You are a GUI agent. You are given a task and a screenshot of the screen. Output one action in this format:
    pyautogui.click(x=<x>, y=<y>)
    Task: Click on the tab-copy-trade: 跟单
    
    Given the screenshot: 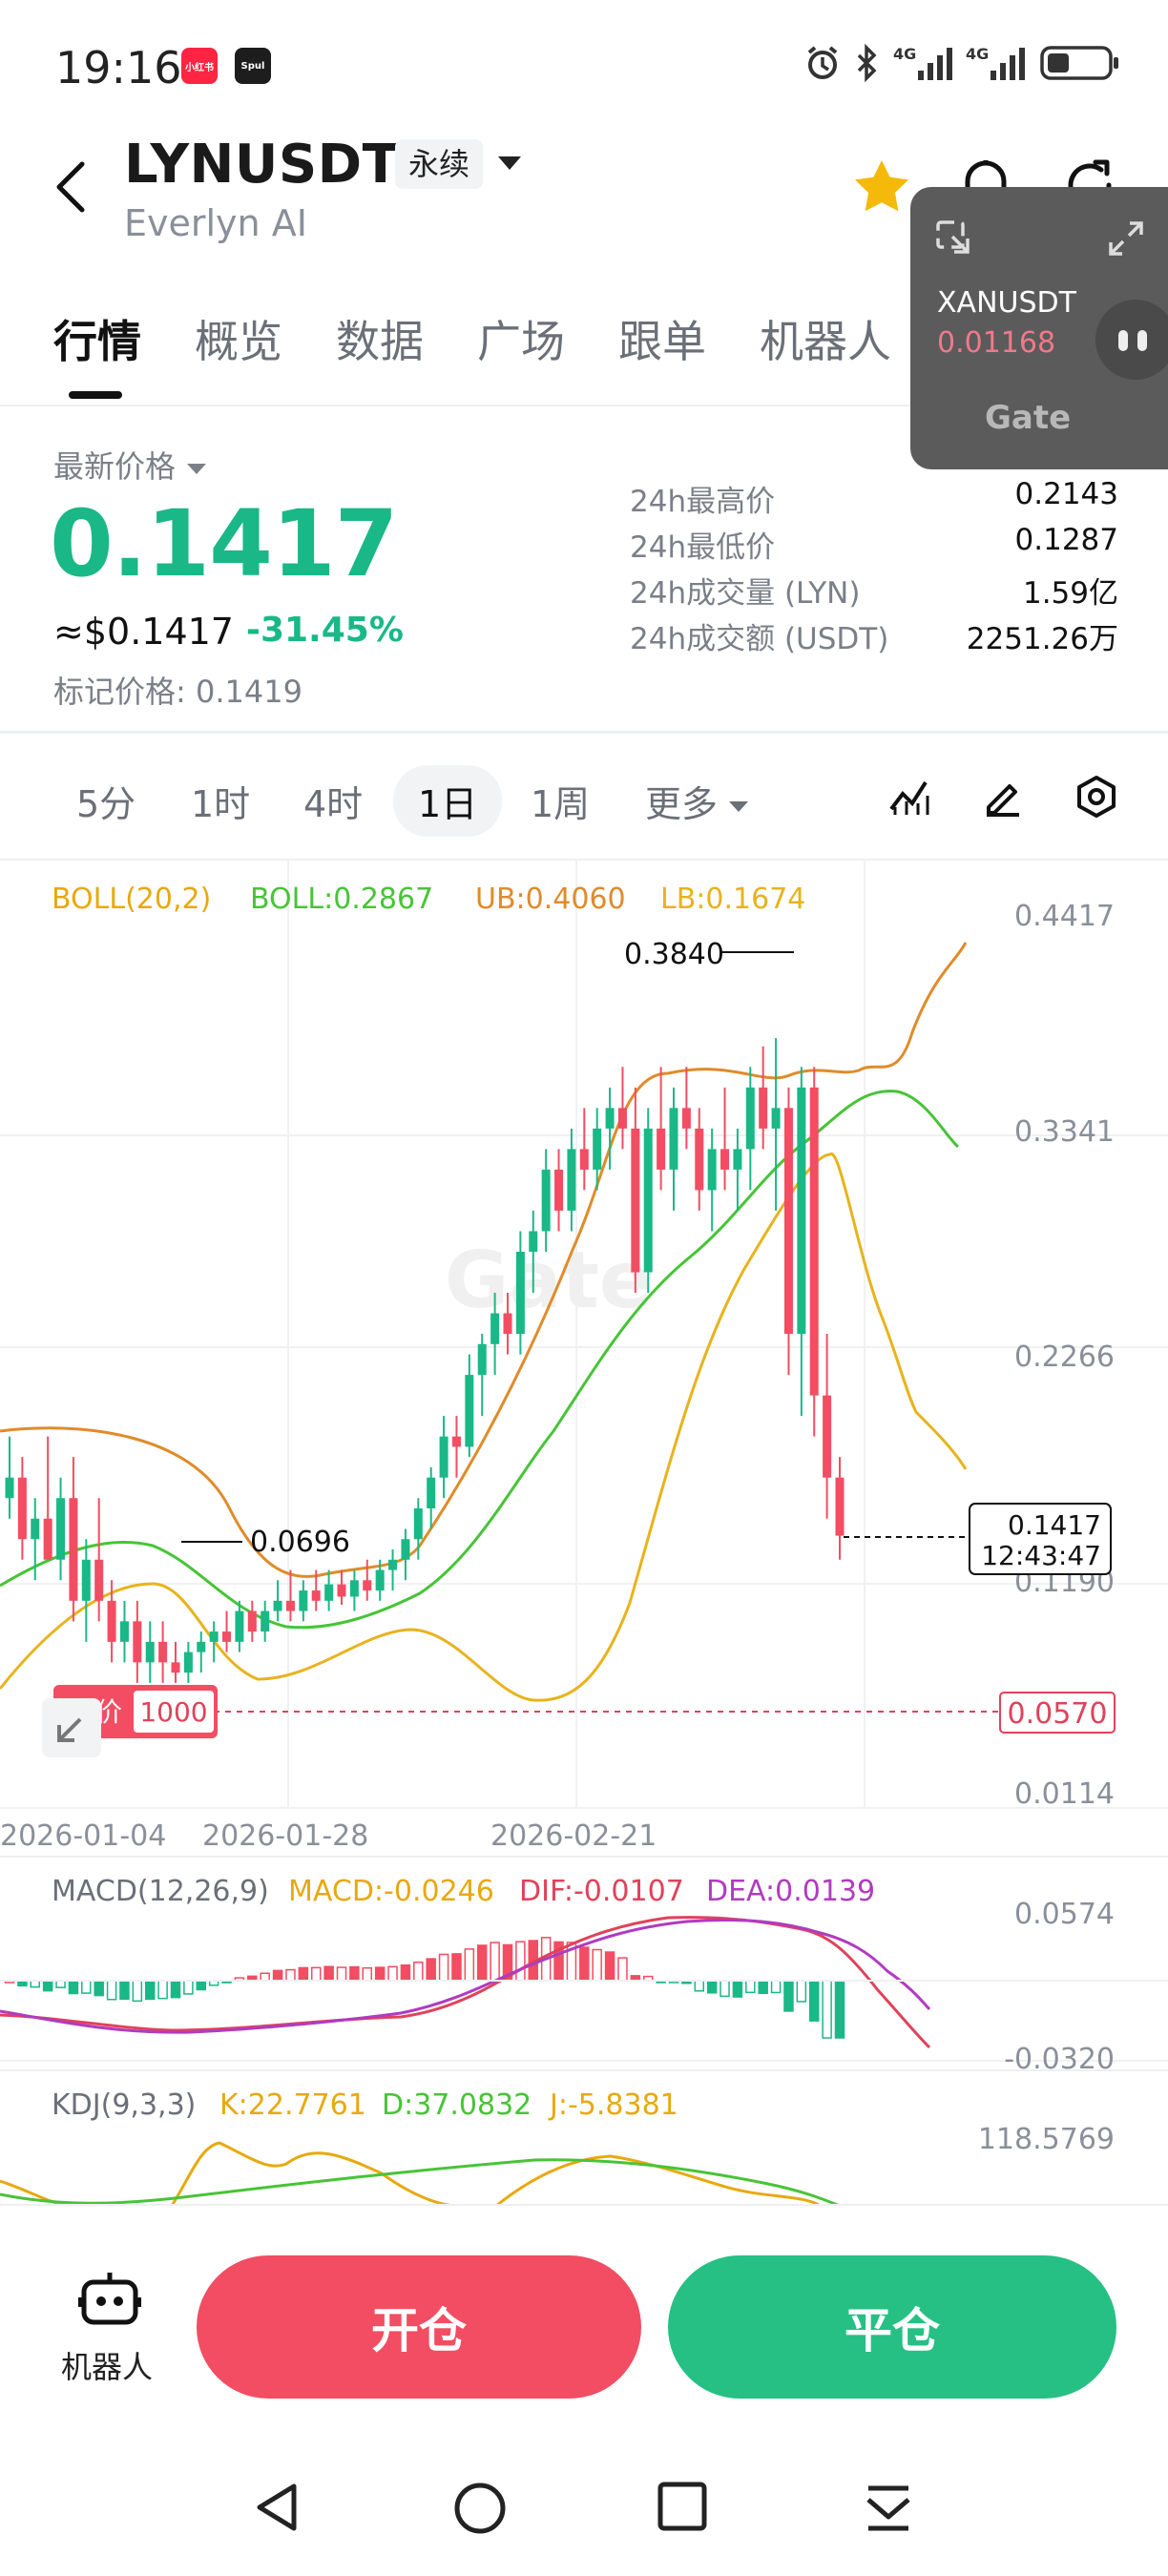 What is the action you would take?
    pyautogui.click(x=662, y=341)
    